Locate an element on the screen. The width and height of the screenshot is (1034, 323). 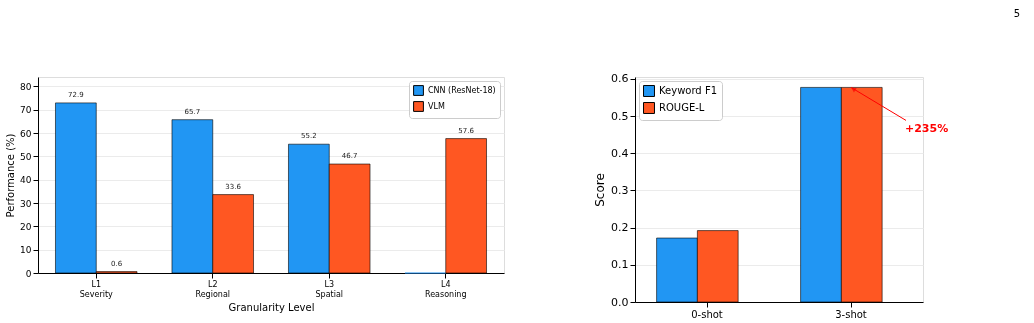
y-tick-label: 10 is located at coordinates (26, 250).